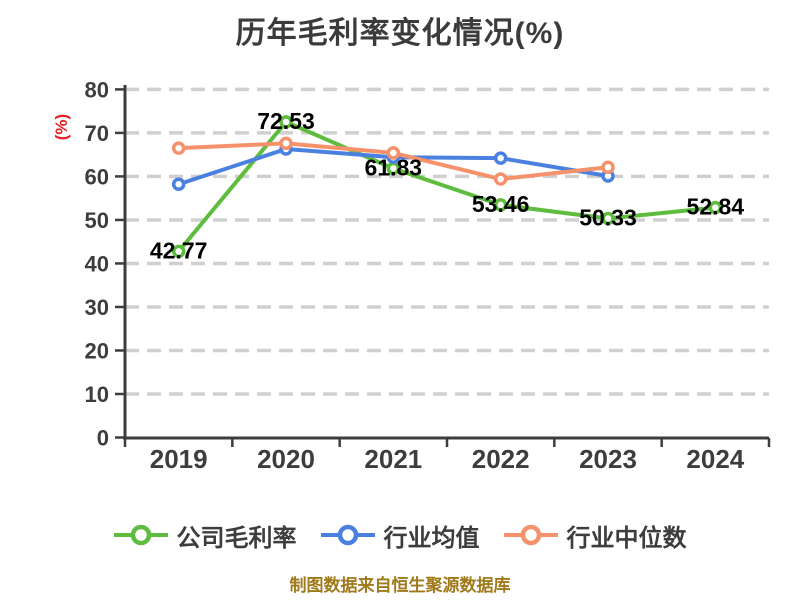  Describe the element at coordinates (97, 394) in the screenshot. I see `y-tick-label-10: 10` at that location.